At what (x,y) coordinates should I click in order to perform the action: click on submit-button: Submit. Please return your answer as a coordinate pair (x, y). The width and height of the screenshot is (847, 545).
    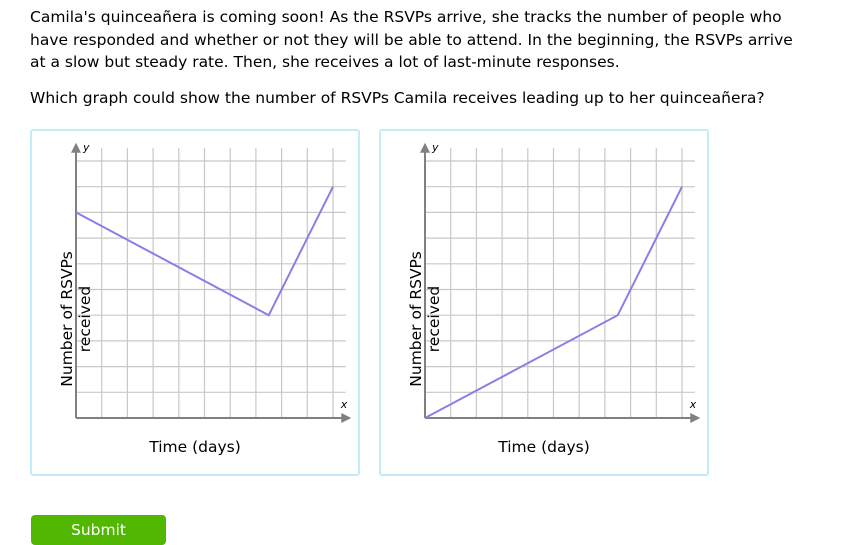
    Looking at the image, I should click on (98, 530).